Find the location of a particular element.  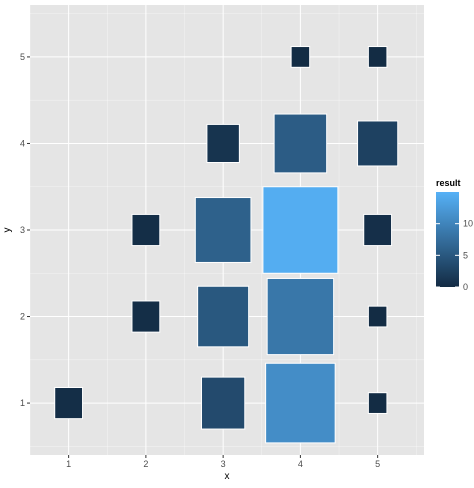

x-tick-label: 3 is located at coordinates (223, 464).